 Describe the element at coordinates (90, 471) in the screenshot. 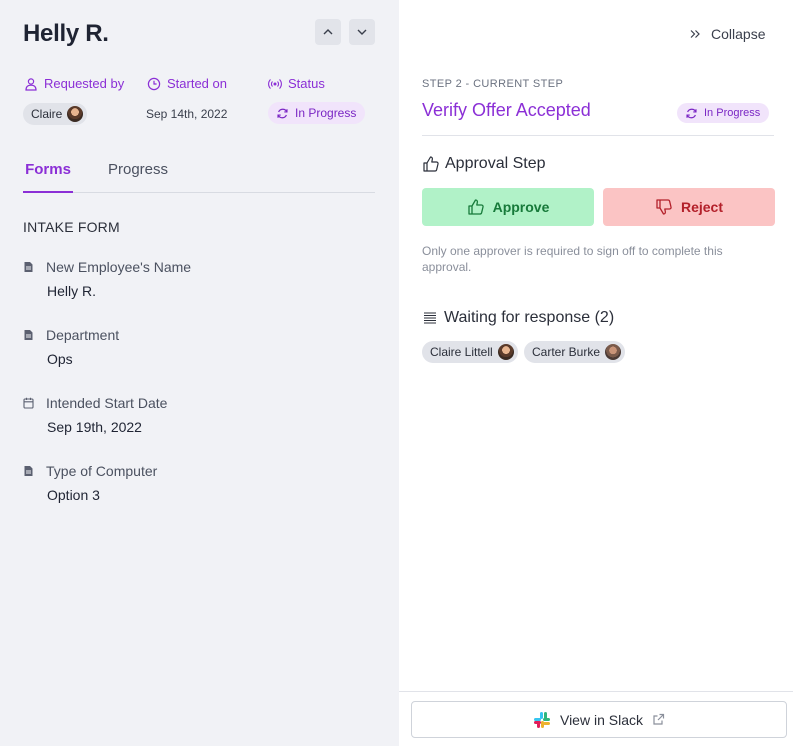

I see `field-label-computer-type: Type of Computer` at that location.